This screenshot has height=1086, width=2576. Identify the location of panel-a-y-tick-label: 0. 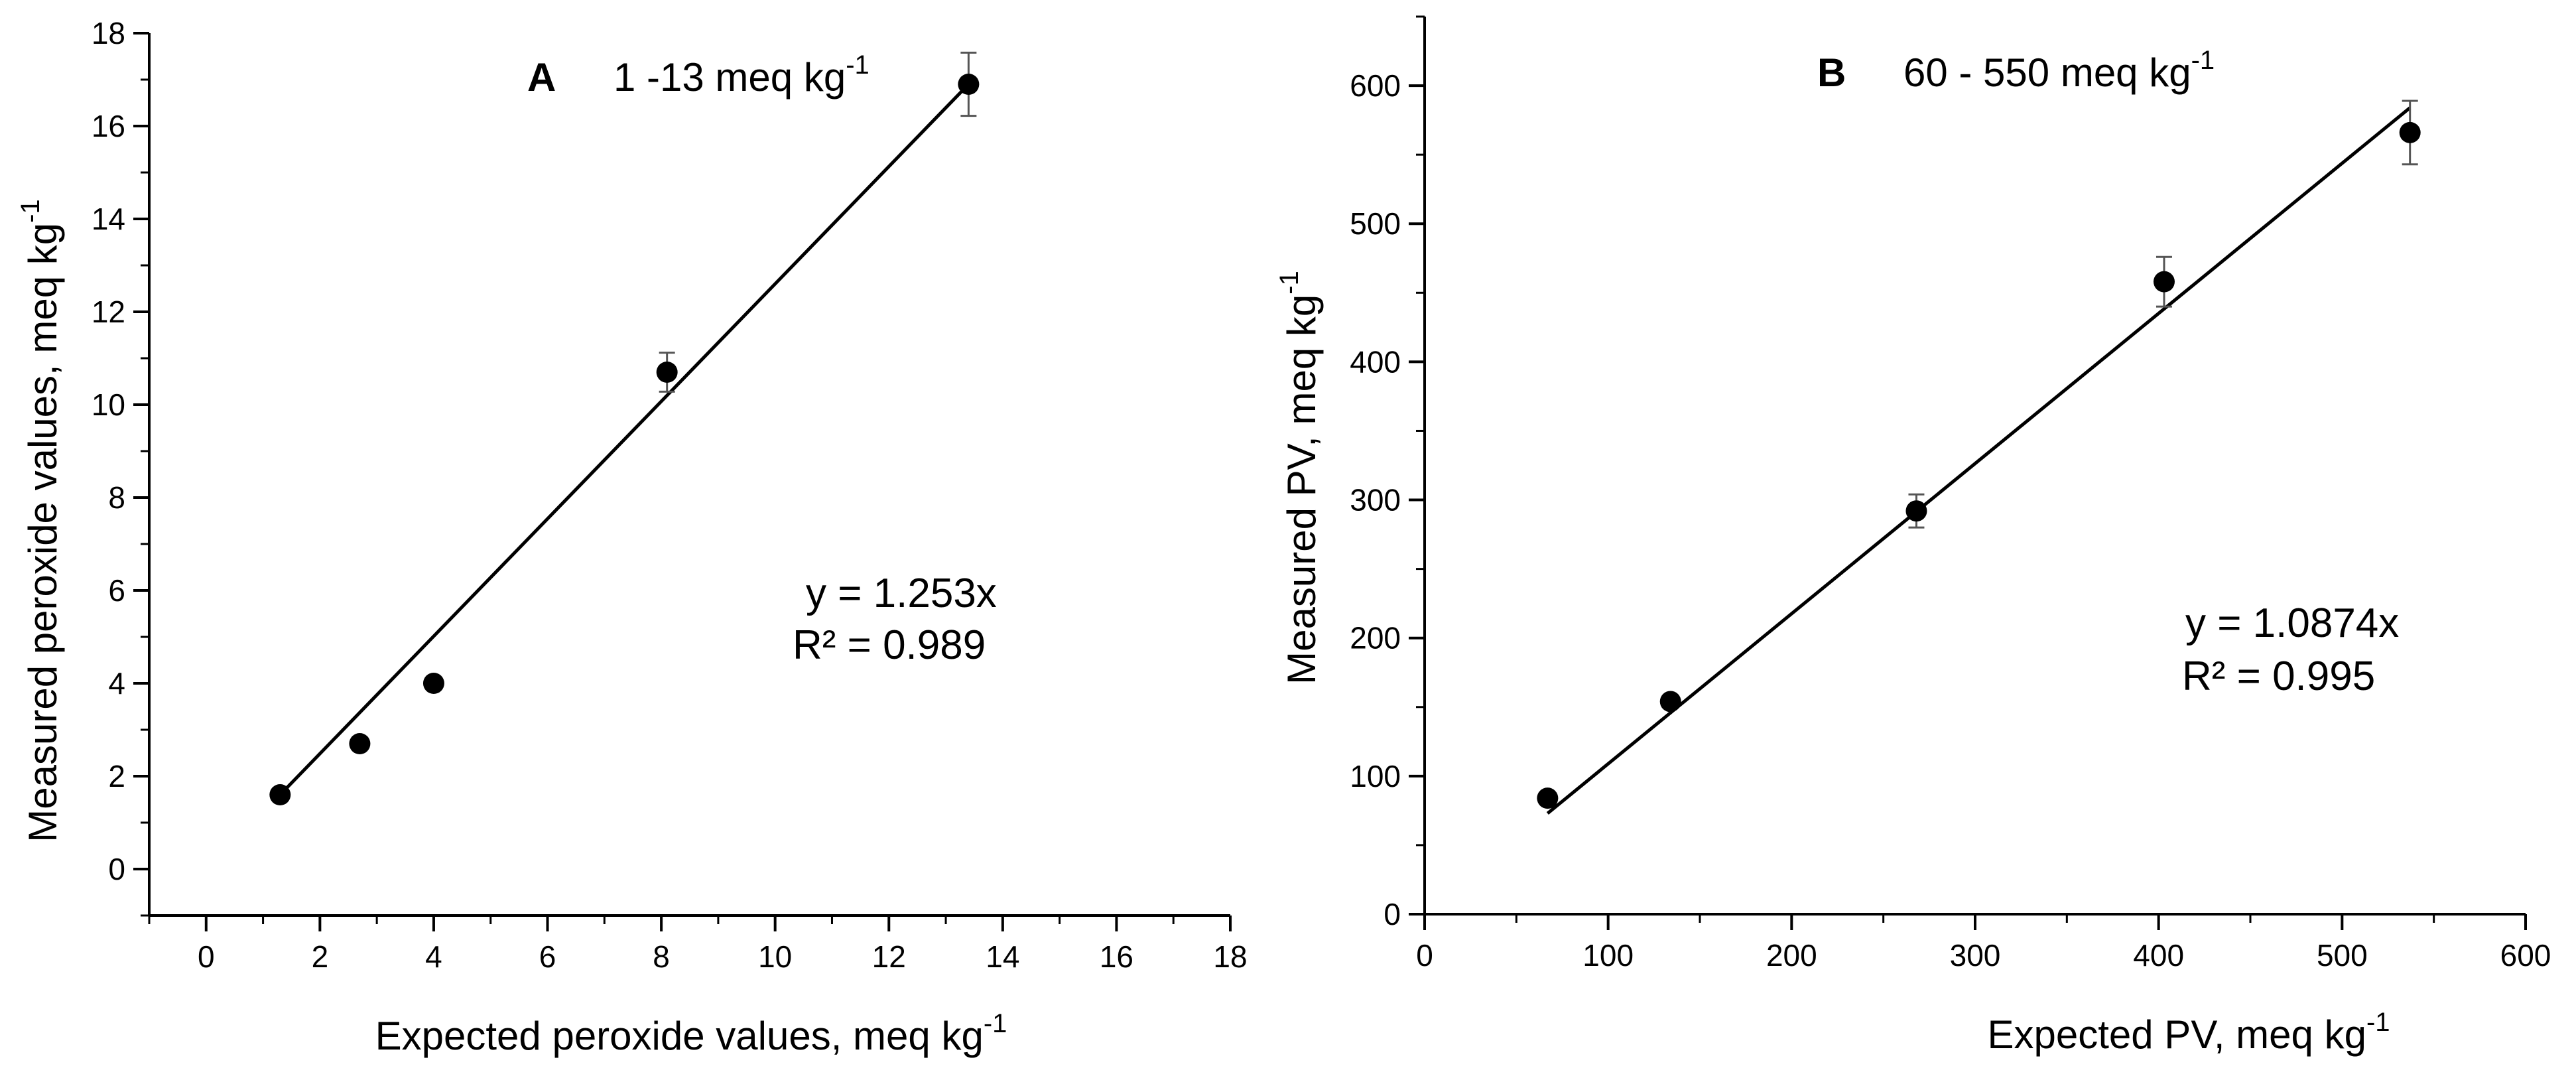
(117, 869).